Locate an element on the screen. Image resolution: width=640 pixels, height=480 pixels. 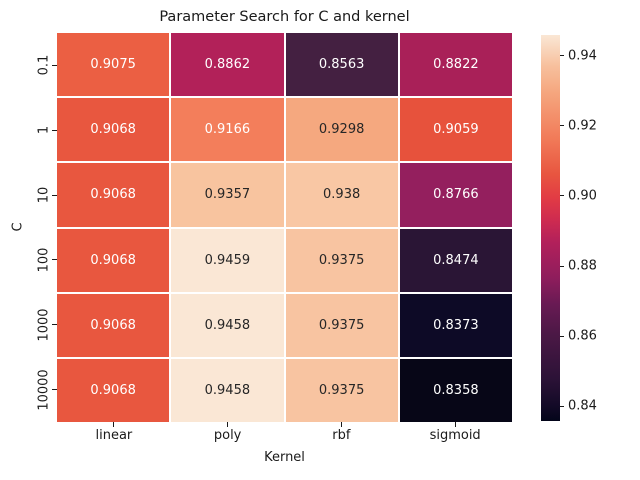
colorbar-tick-label: 0.94 is located at coordinates (582, 56).